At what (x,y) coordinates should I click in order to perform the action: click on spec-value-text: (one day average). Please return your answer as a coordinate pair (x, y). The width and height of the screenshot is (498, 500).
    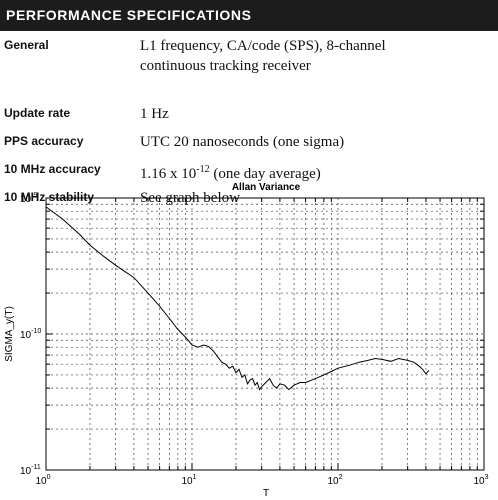
    Looking at the image, I should click on (265, 174).